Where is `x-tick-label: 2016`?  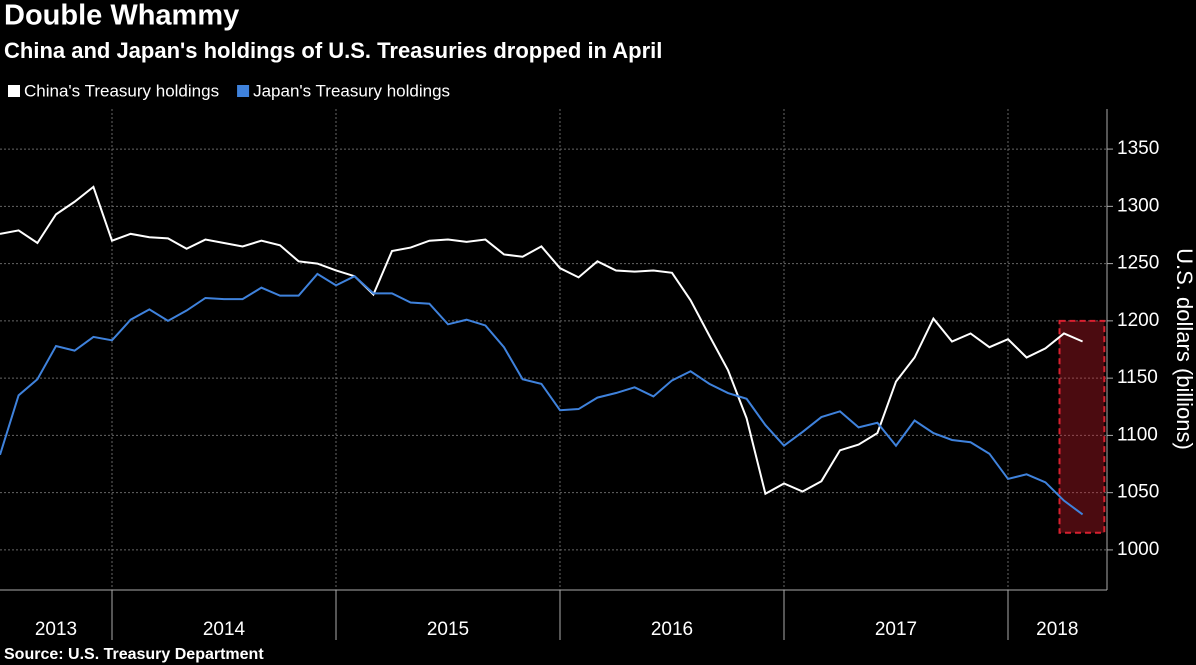
x-tick-label: 2016 is located at coordinates (672, 629).